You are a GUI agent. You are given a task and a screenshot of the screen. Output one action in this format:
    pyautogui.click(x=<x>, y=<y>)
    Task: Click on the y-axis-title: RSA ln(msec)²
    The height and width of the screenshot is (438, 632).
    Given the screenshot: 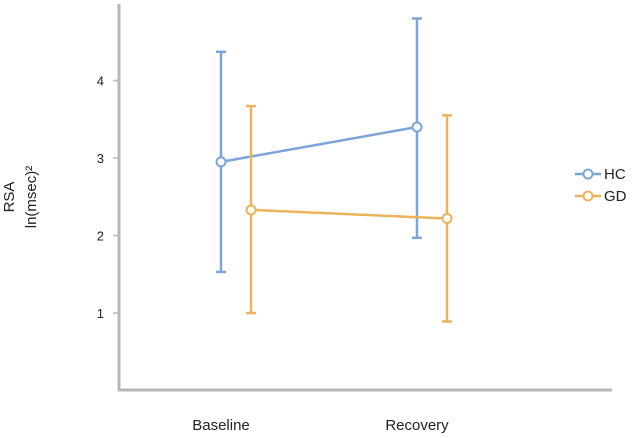 What is the action you would take?
    pyautogui.click(x=20, y=197)
    